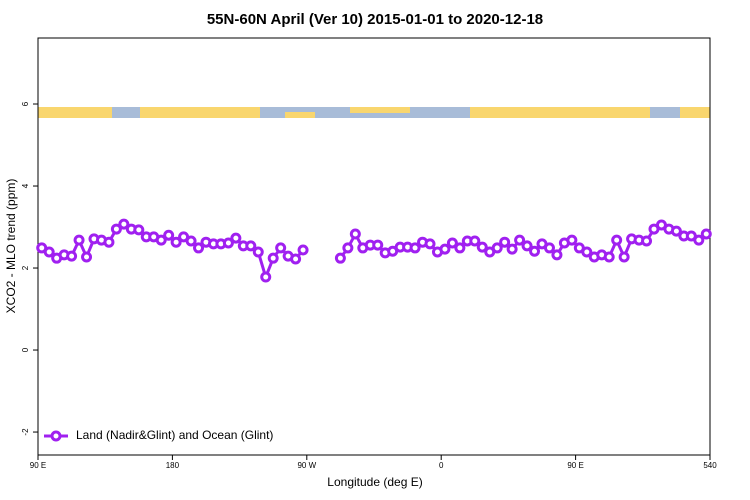  Describe the element at coordinates (25, 185) in the screenshot. I see `y-tick-label: 4` at that location.